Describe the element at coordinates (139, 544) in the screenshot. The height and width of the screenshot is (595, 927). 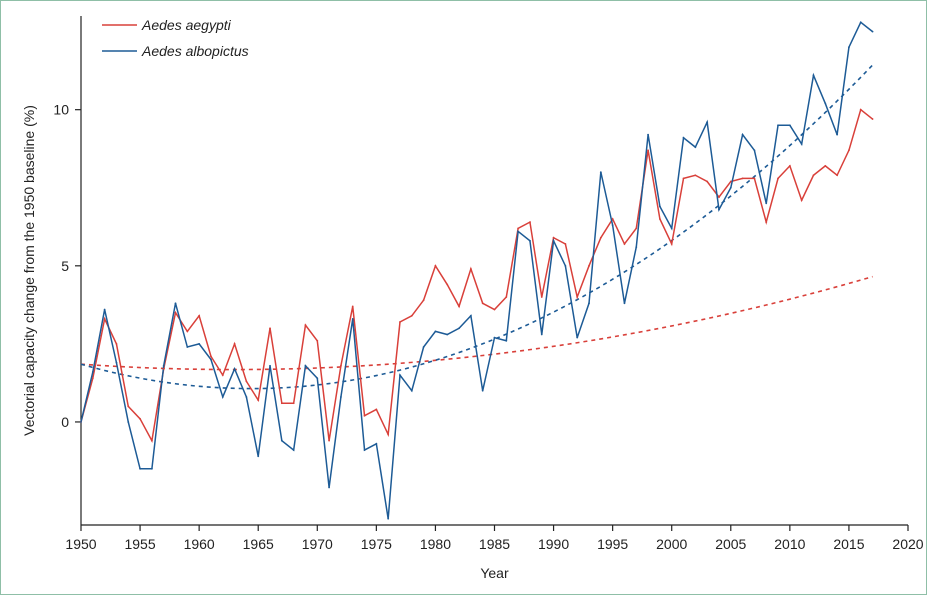
I see `x-tick-label: 1955` at that location.